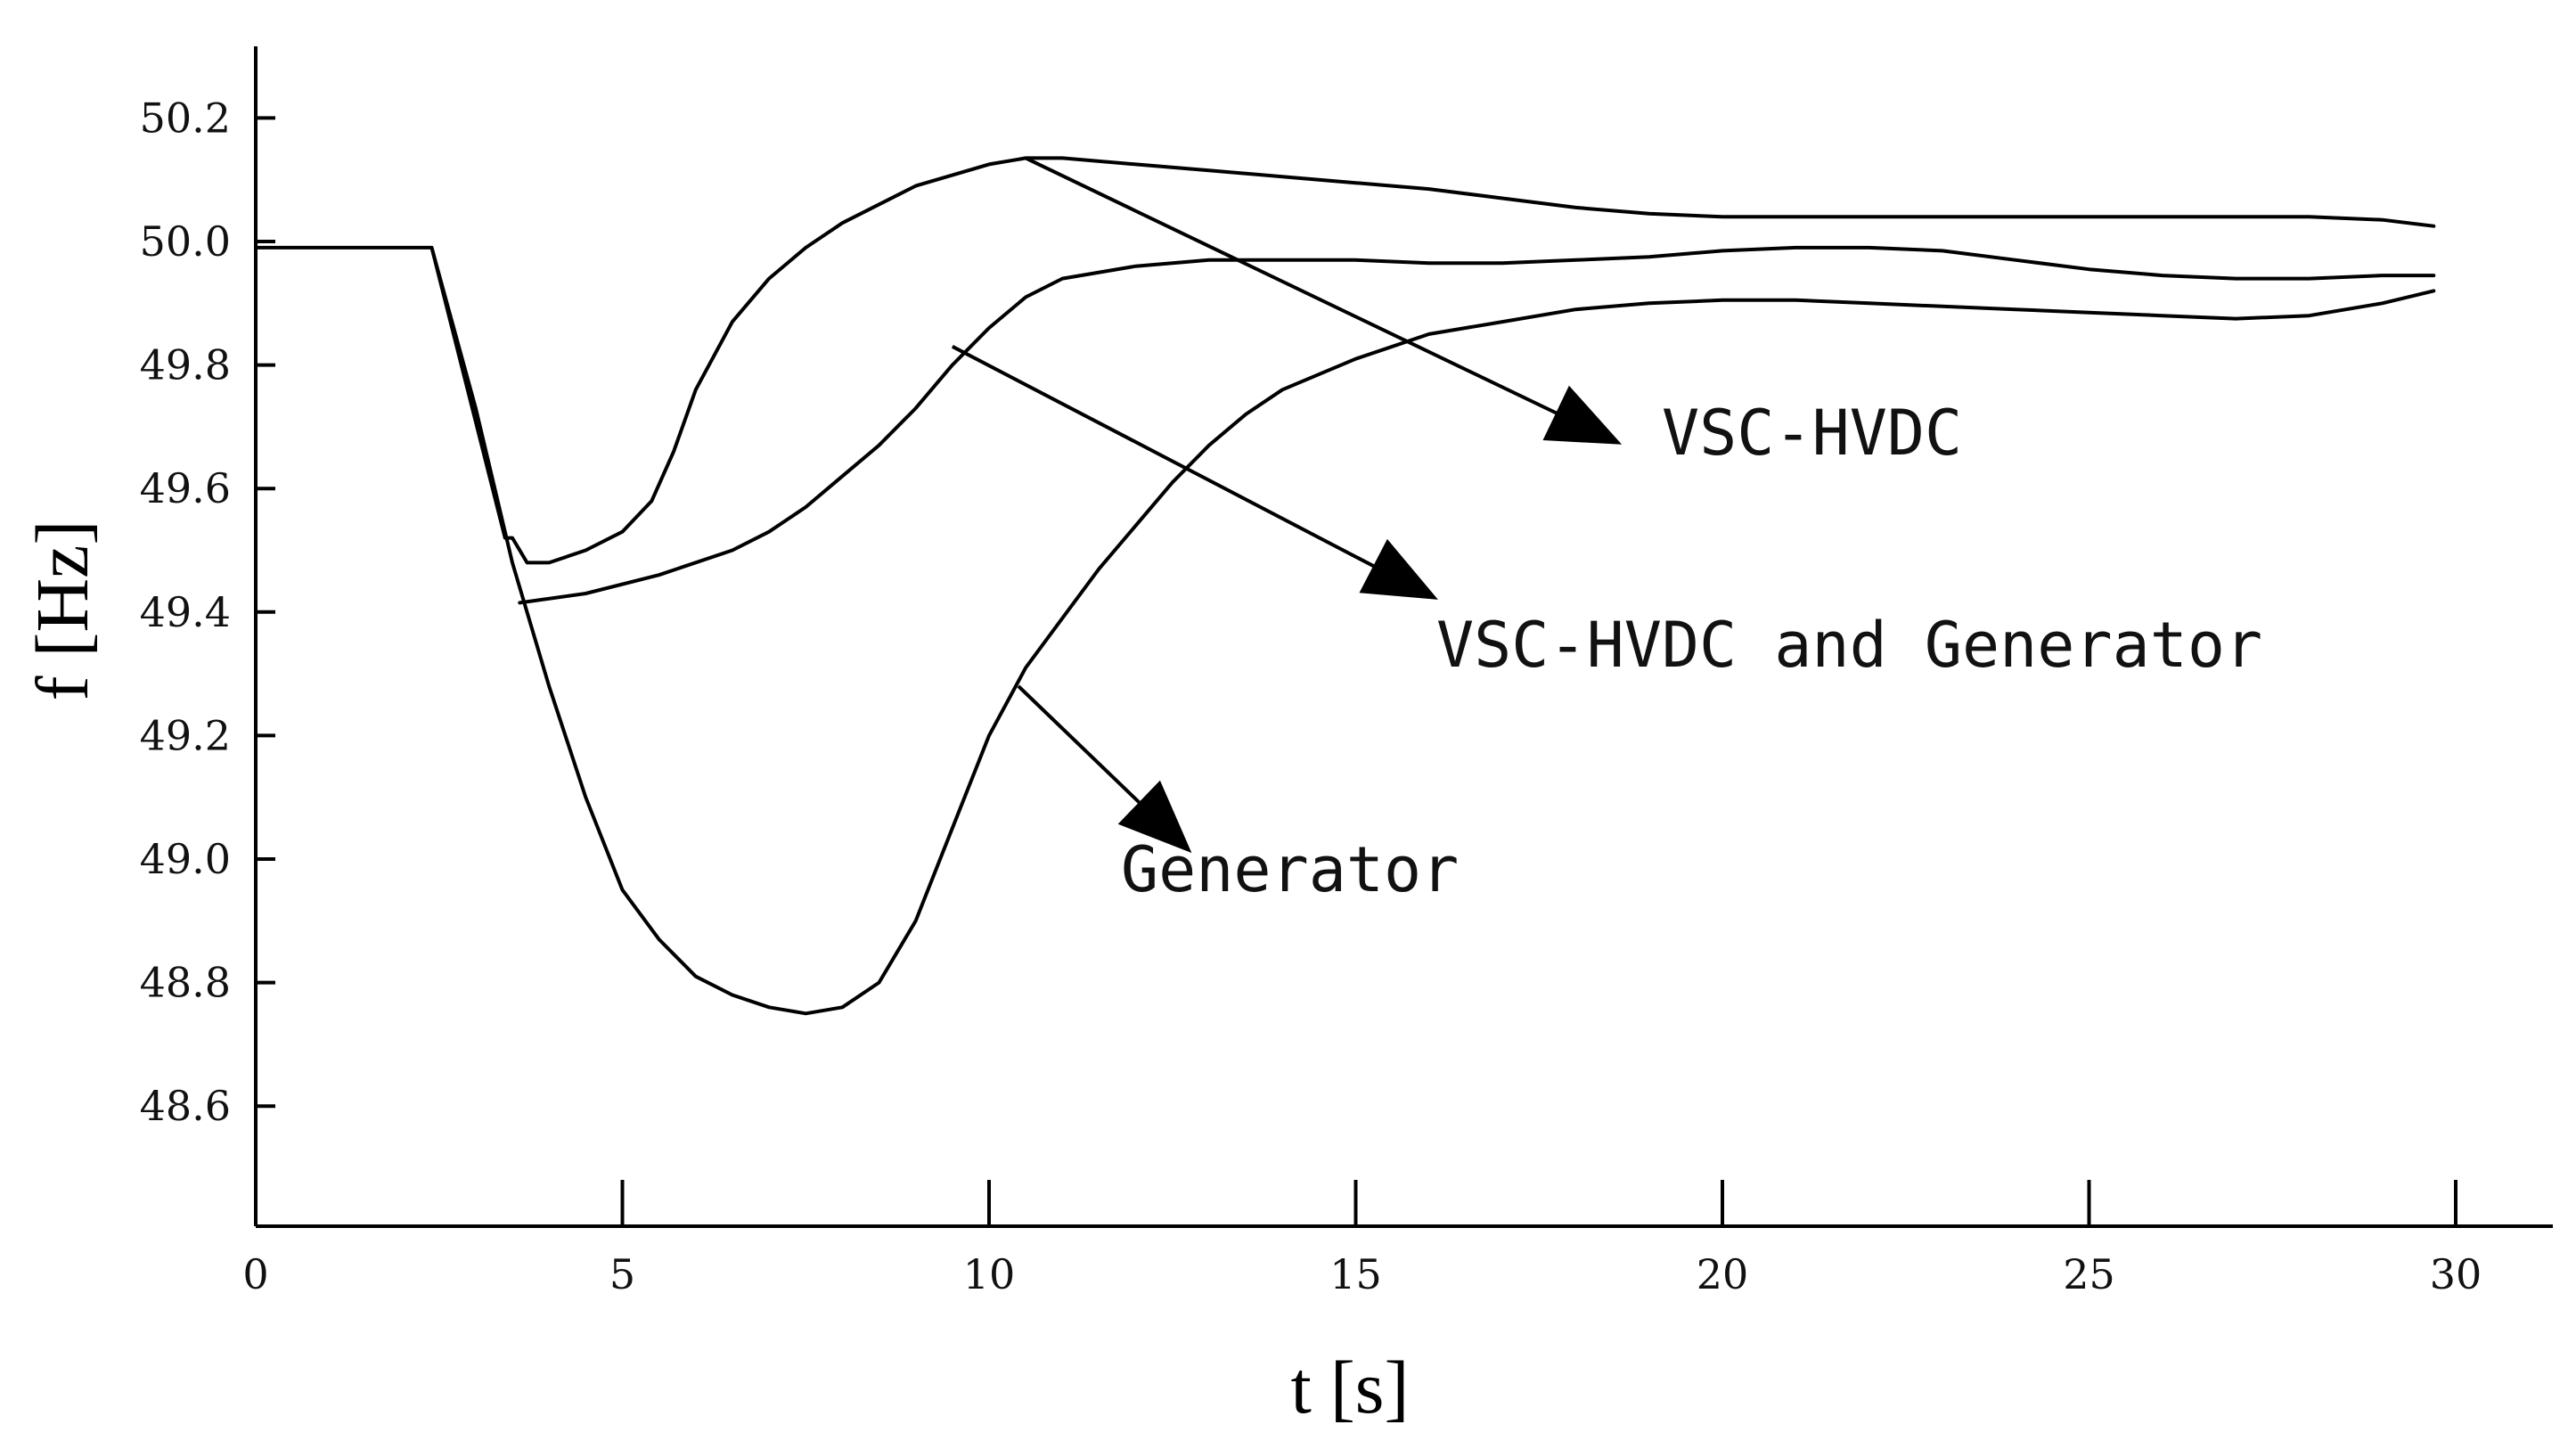  What do you see at coordinates (1398, 569) in the screenshot?
I see `arrow-head-vsc-hvdc-and-generator` at bounding box center [1398, 569].